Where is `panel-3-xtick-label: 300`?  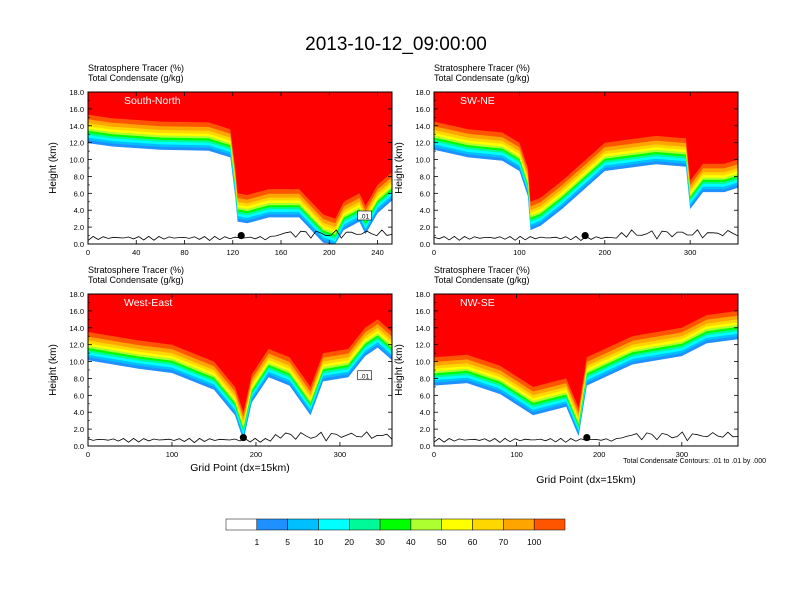
panel-3-xtick-label: 300 is located at coordinates (340, 454).